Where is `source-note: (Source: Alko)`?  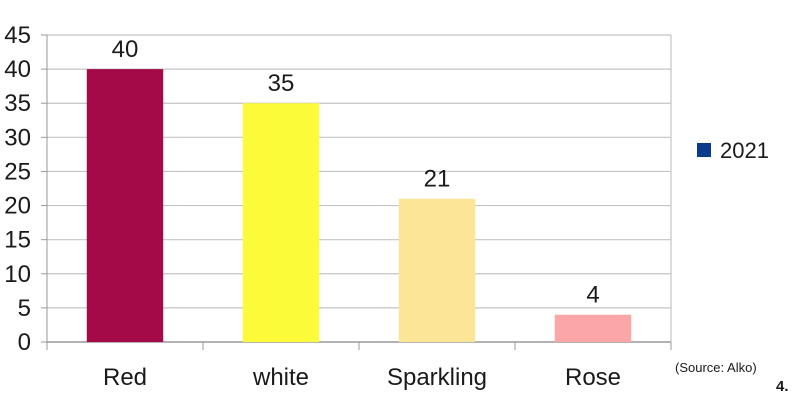 source-note: (Source: Alko) is located at coordinates (716, 367).